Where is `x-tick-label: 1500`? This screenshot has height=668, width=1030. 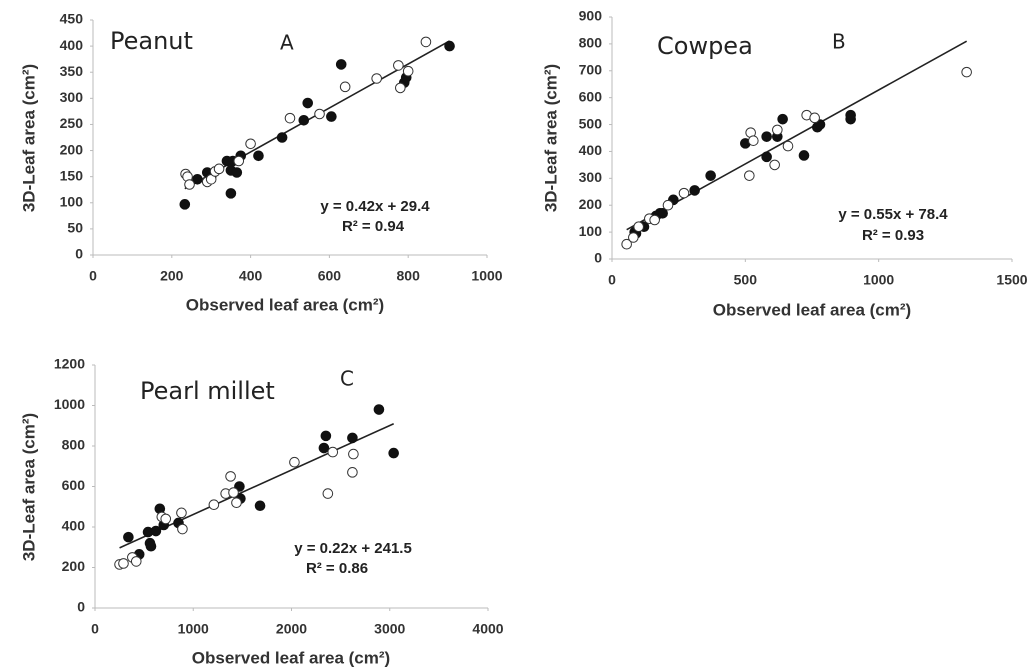
x-tick-label: 1500 is located at coordinates (1011, 280).